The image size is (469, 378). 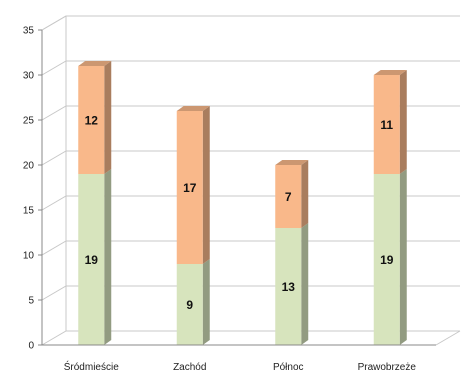 What do you see at coordinates (31, 301) in the screenshot?
I see `y-tick-label: 5` at bounding box center [31, 301].